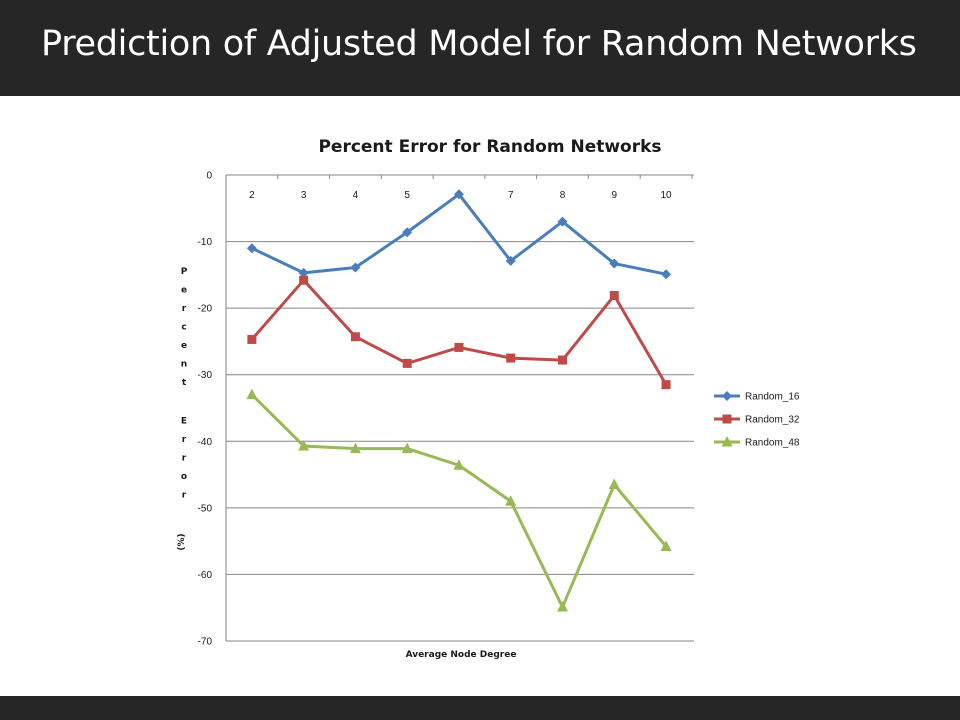 The width and height of the screenshot is (960, 720). I want to click on y-tick-label: -30, so click(205, 375).